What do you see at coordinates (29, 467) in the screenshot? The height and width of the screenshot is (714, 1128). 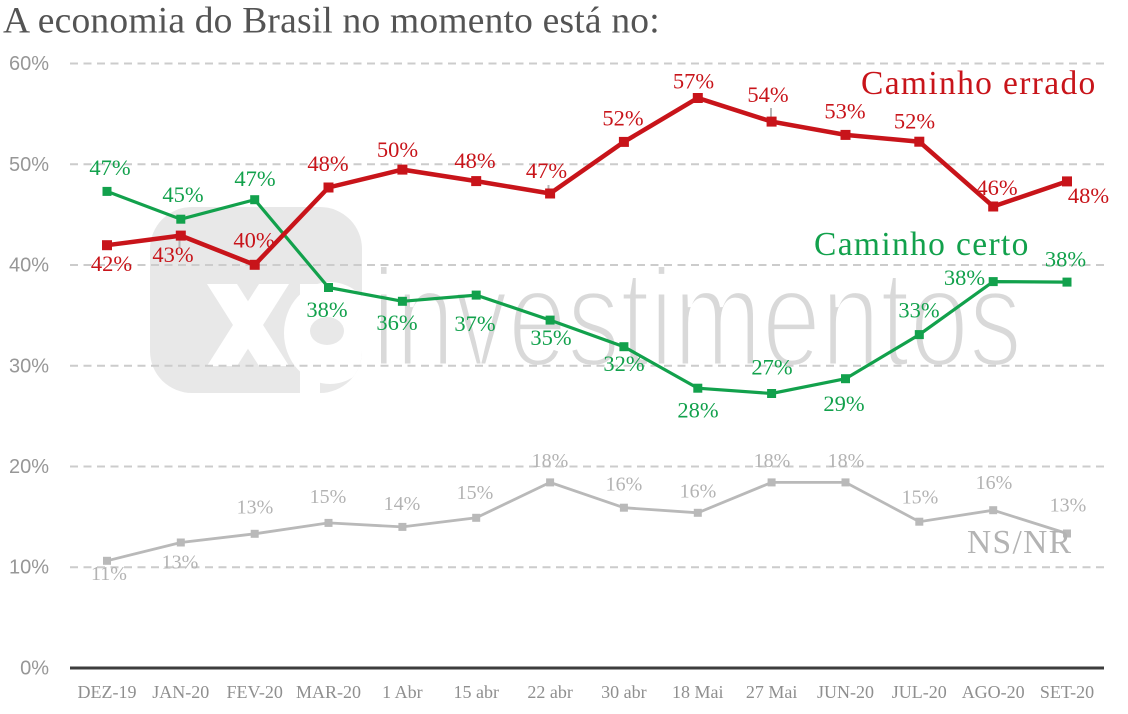 I see `svg-text: 20%` at bounding box center [29, 467].